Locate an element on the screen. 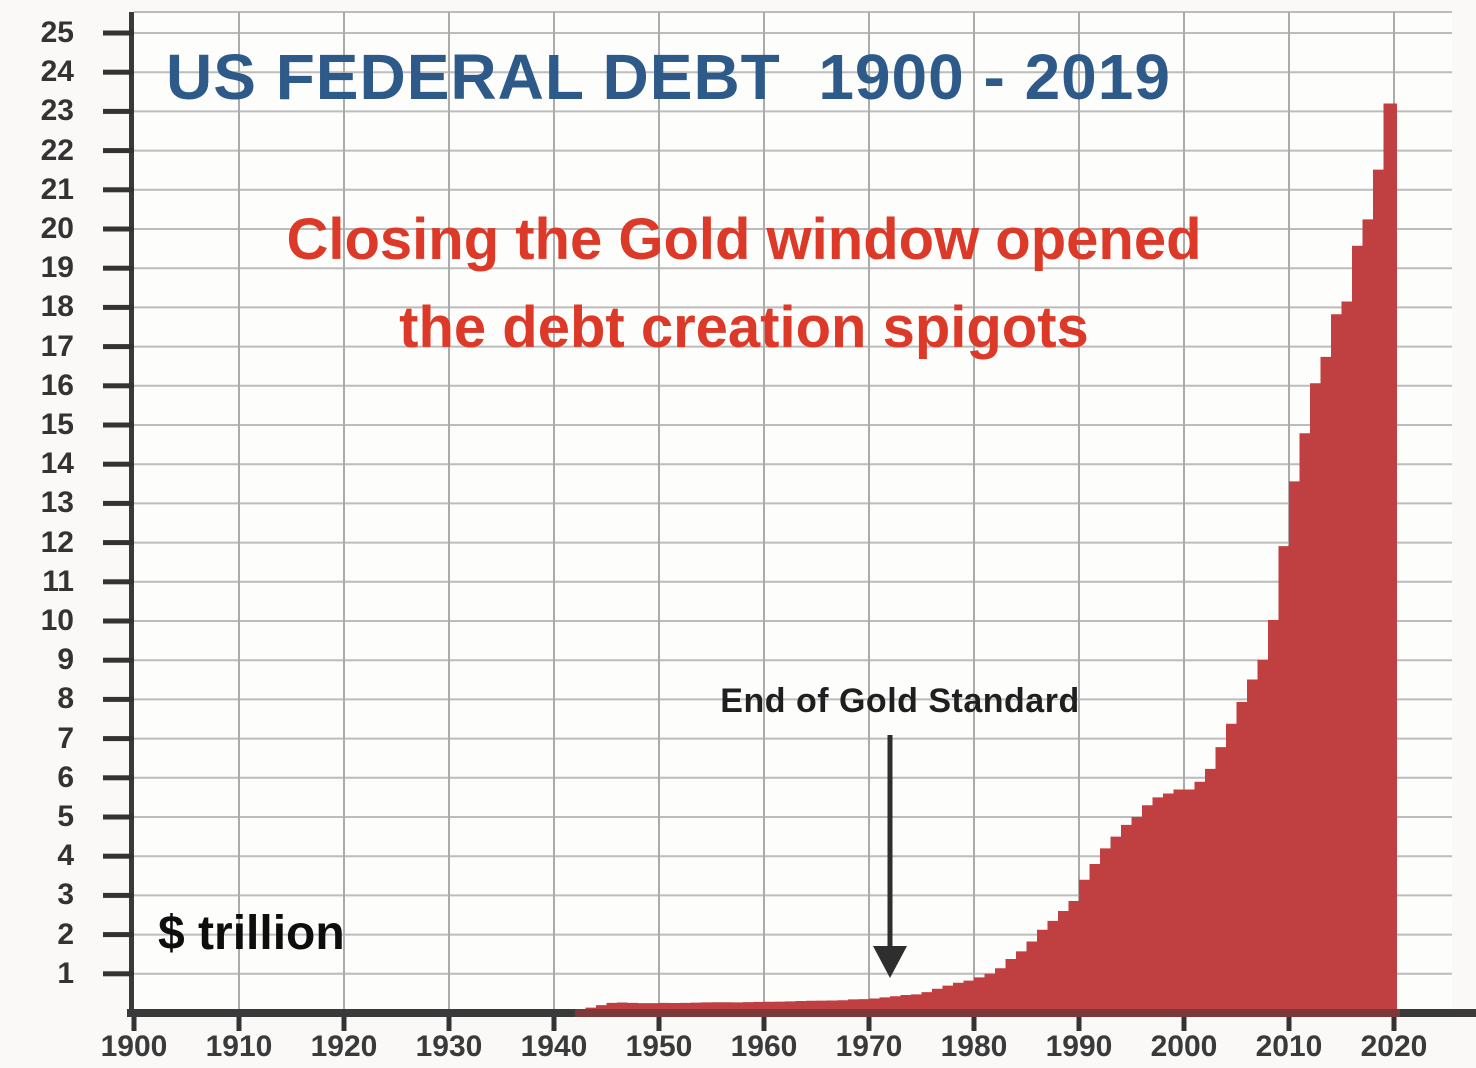 This screenshot has width=1476, height=1068. y-axis-line is located at coordinates (131, 514).